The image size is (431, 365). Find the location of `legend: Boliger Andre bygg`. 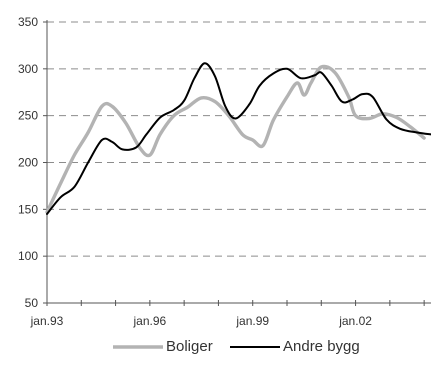

legend: Boliger Andre bygg is located at coordinates (236, 346).